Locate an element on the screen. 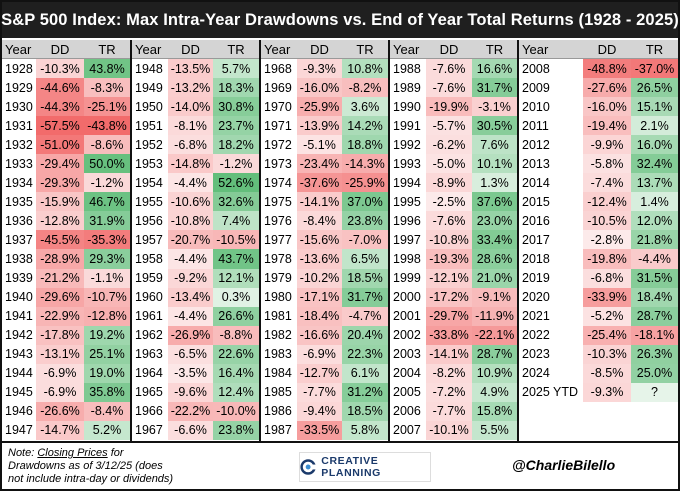 The height and width of the screenshot is (491, 680). year-cell: 1960 is located at coordinates (149, 297).